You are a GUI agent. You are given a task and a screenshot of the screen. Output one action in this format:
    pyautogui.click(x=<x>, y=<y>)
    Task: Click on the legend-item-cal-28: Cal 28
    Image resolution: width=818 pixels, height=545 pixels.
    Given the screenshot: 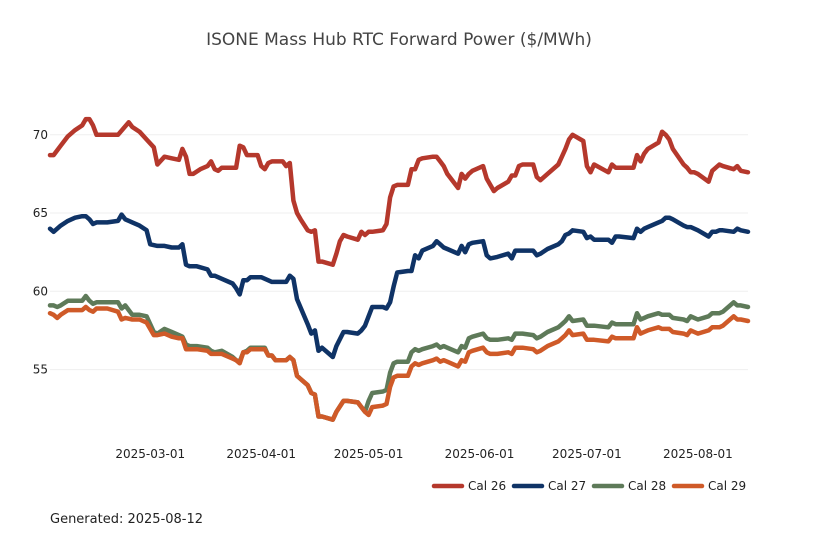 What is the action you would take?
    pyautogui.click(x=628, y=486)
    